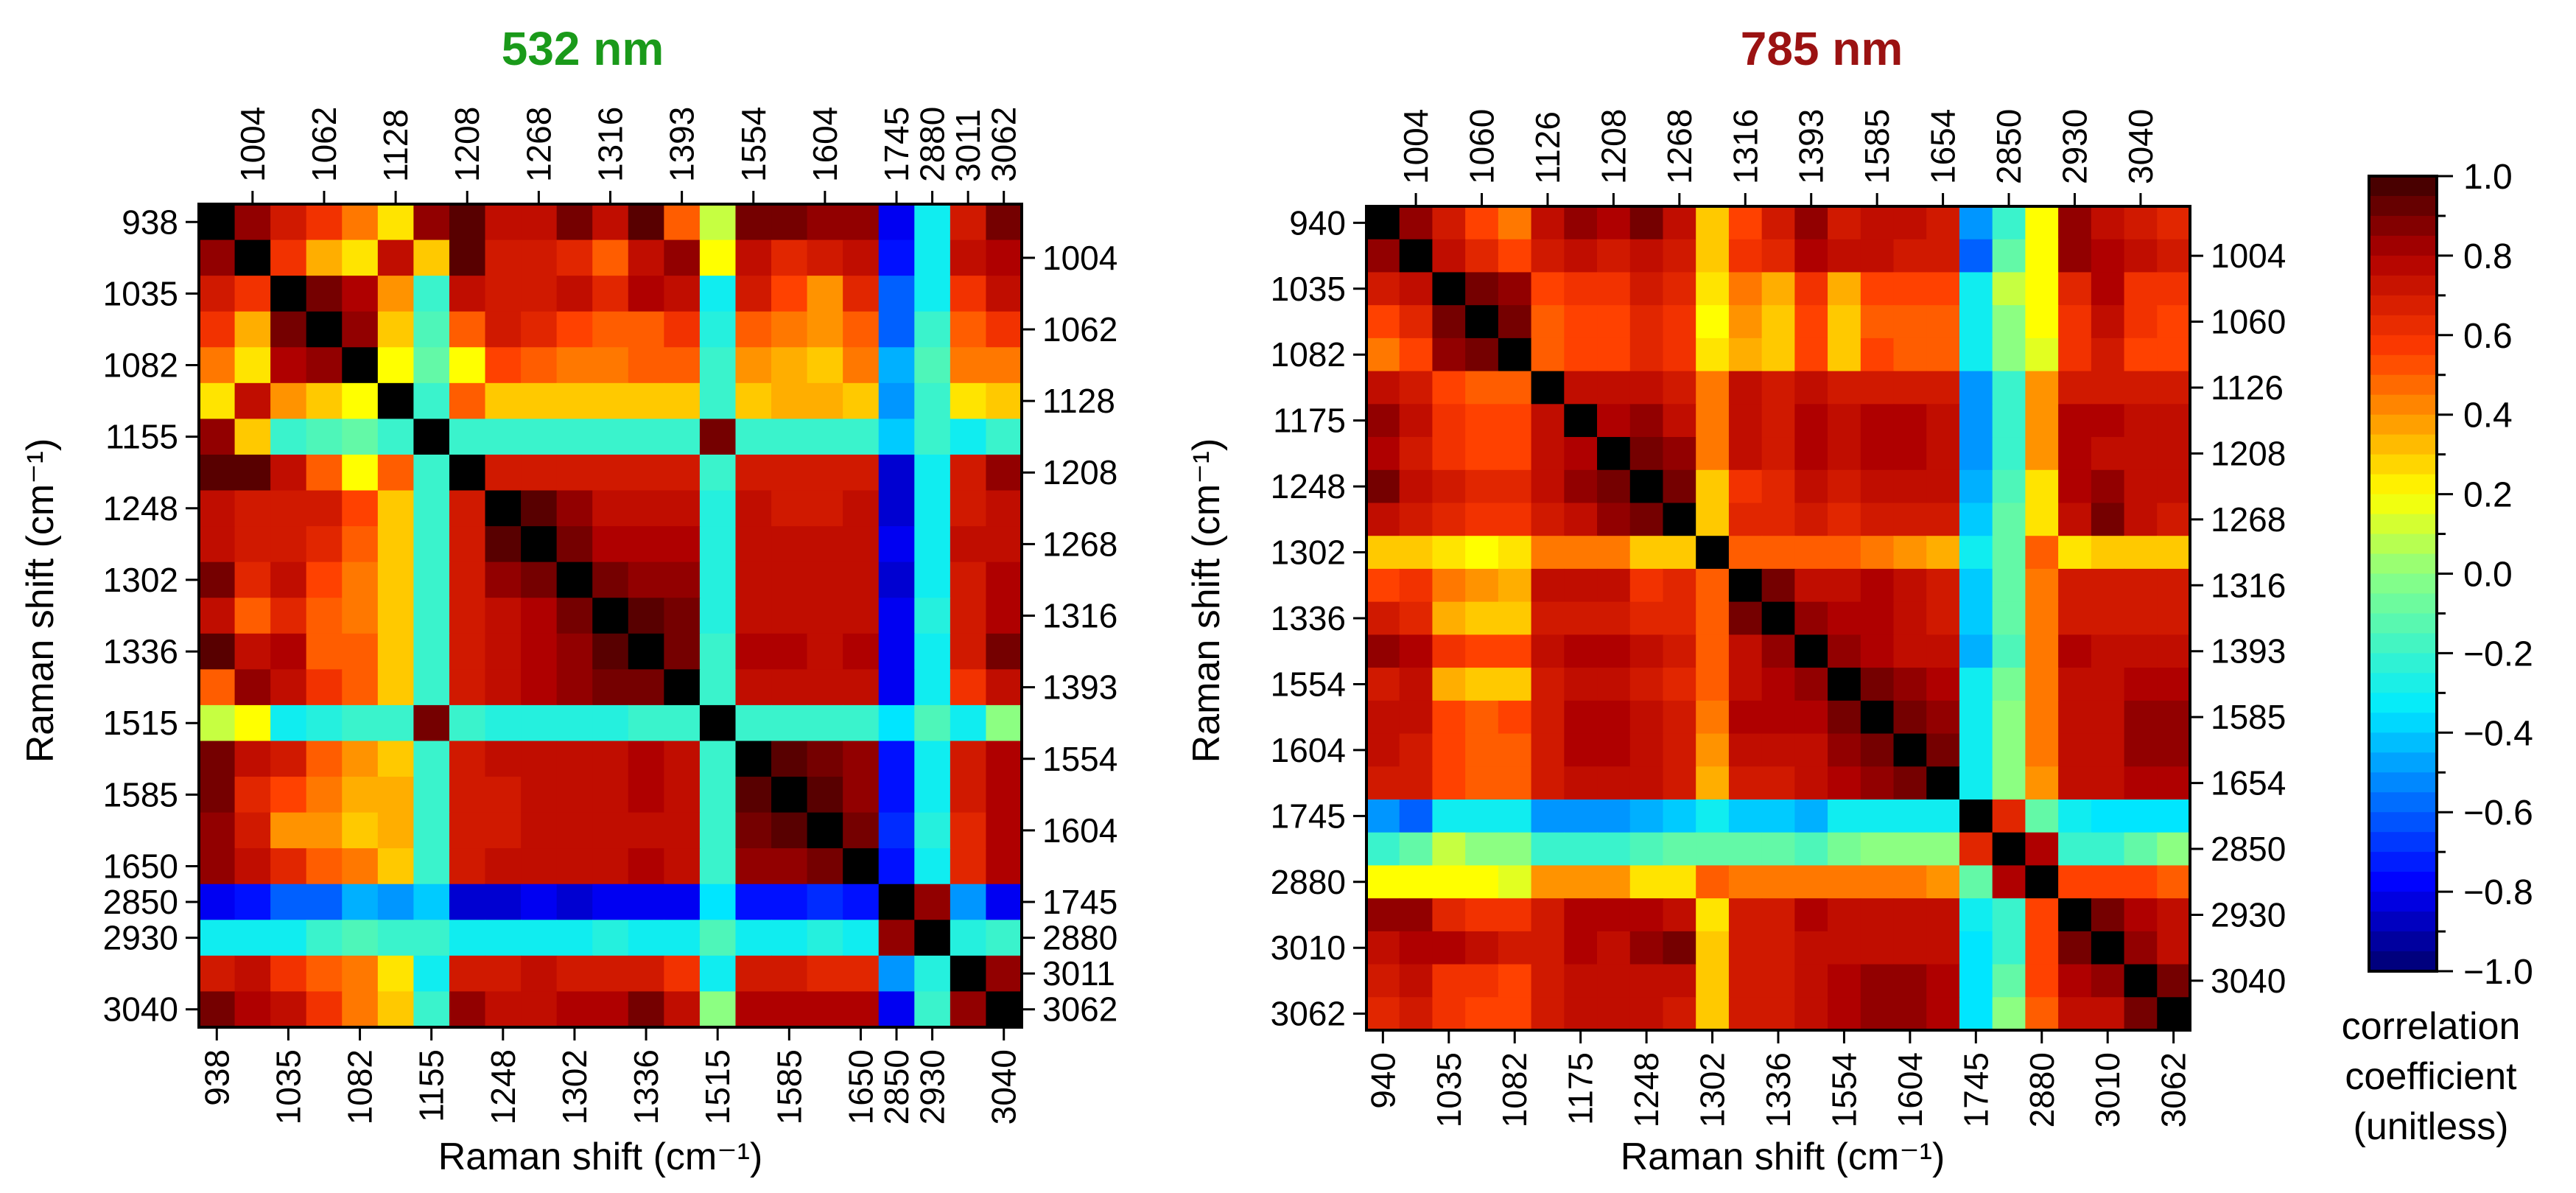  What do you see at coordinates (1416, 147) in the screenshot?
I see `top-tick-label: 1004` at bounding box center [1416, 147].